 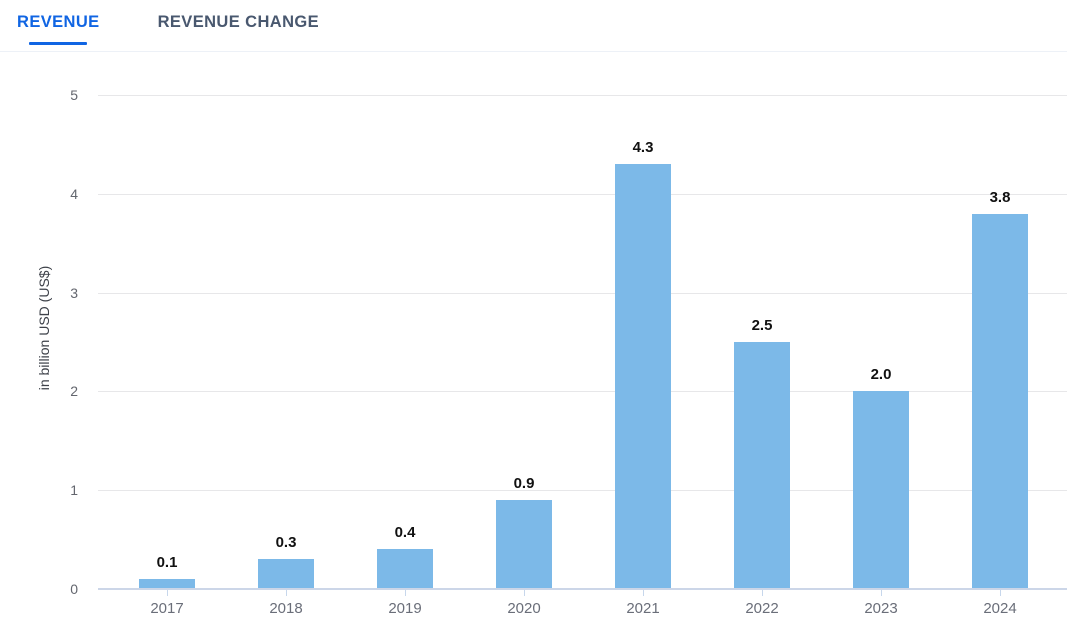 What do you see at coordinates (643, 608) in the screenshot?
I see `x-axis-label-2021: 2021` at bounding box center [643, 608].